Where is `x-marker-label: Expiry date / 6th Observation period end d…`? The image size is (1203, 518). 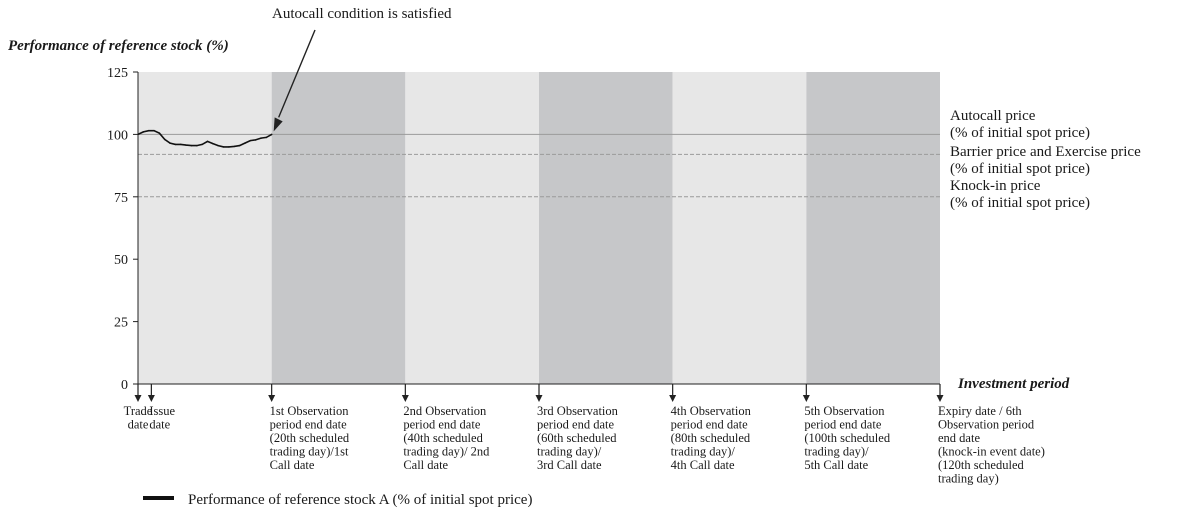 x-marker-label: Expiry date / 6th Observation period end d… is located at coordinates (991, 445).